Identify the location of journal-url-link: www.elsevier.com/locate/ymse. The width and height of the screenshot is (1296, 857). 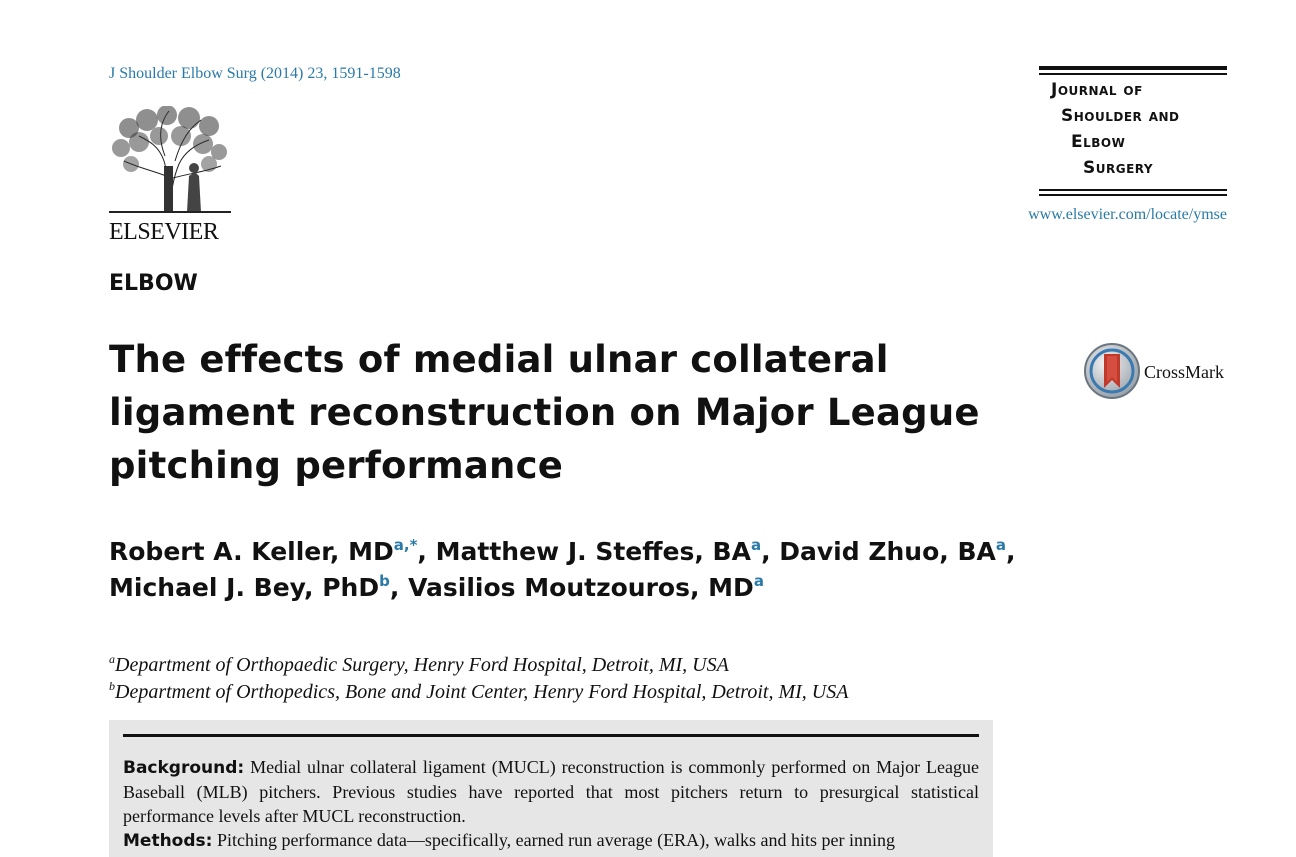
(1127, 214).